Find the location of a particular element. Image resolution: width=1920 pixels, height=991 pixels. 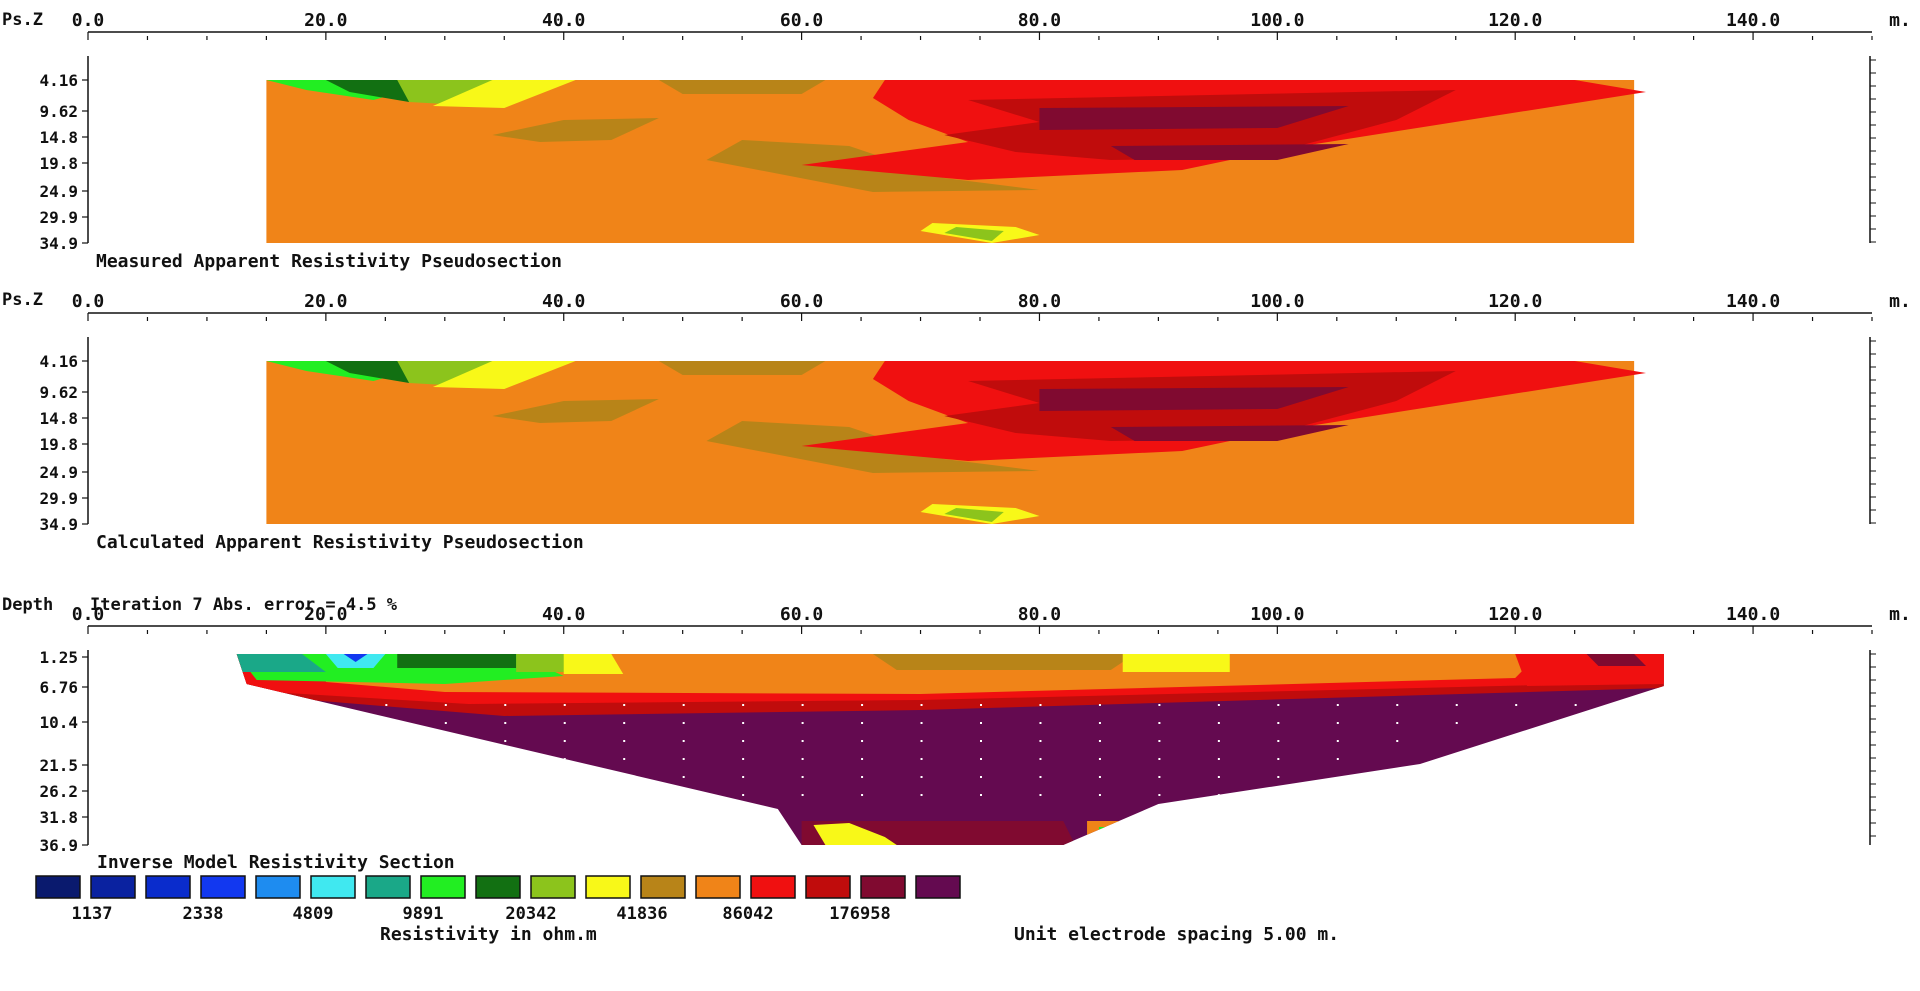

x-tick-label: 60.0 is located at coordinates (801, 301).